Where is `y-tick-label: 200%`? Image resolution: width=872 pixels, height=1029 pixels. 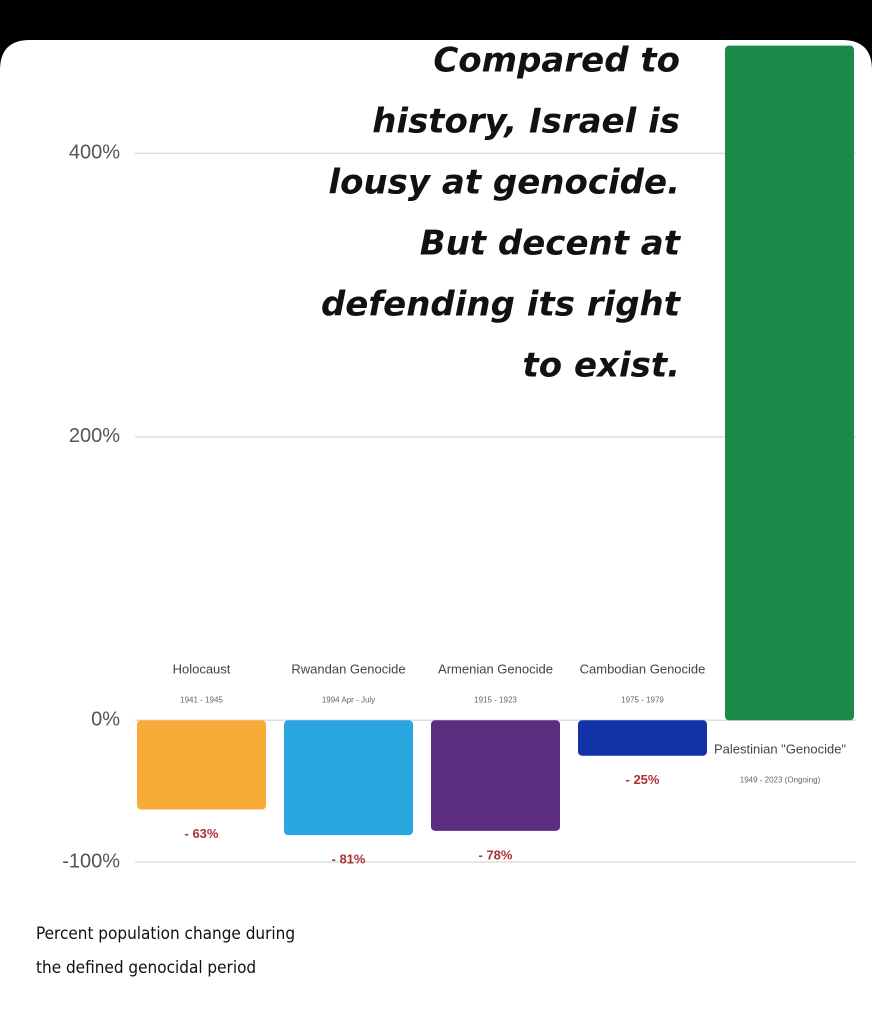 y-tick-label: 200% is located at coordinates (94, 436).